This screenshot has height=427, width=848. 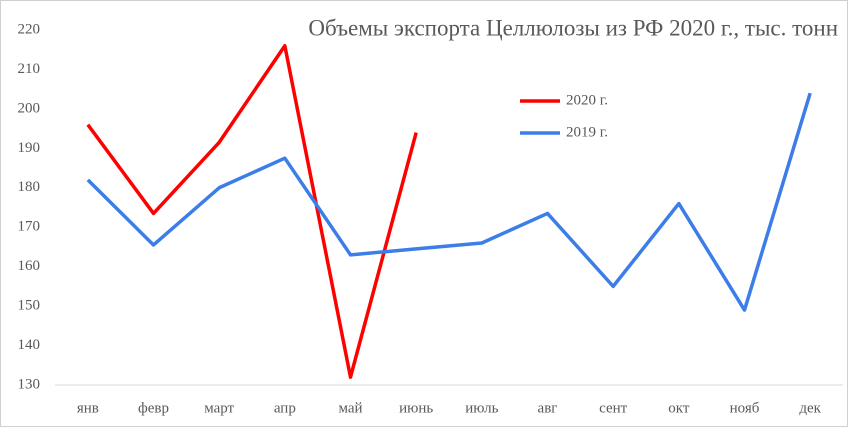 What do you see at coordinates (350, 408) in the screenshot?
I see `x-tick-label: май` at bounding box center [350, 408].